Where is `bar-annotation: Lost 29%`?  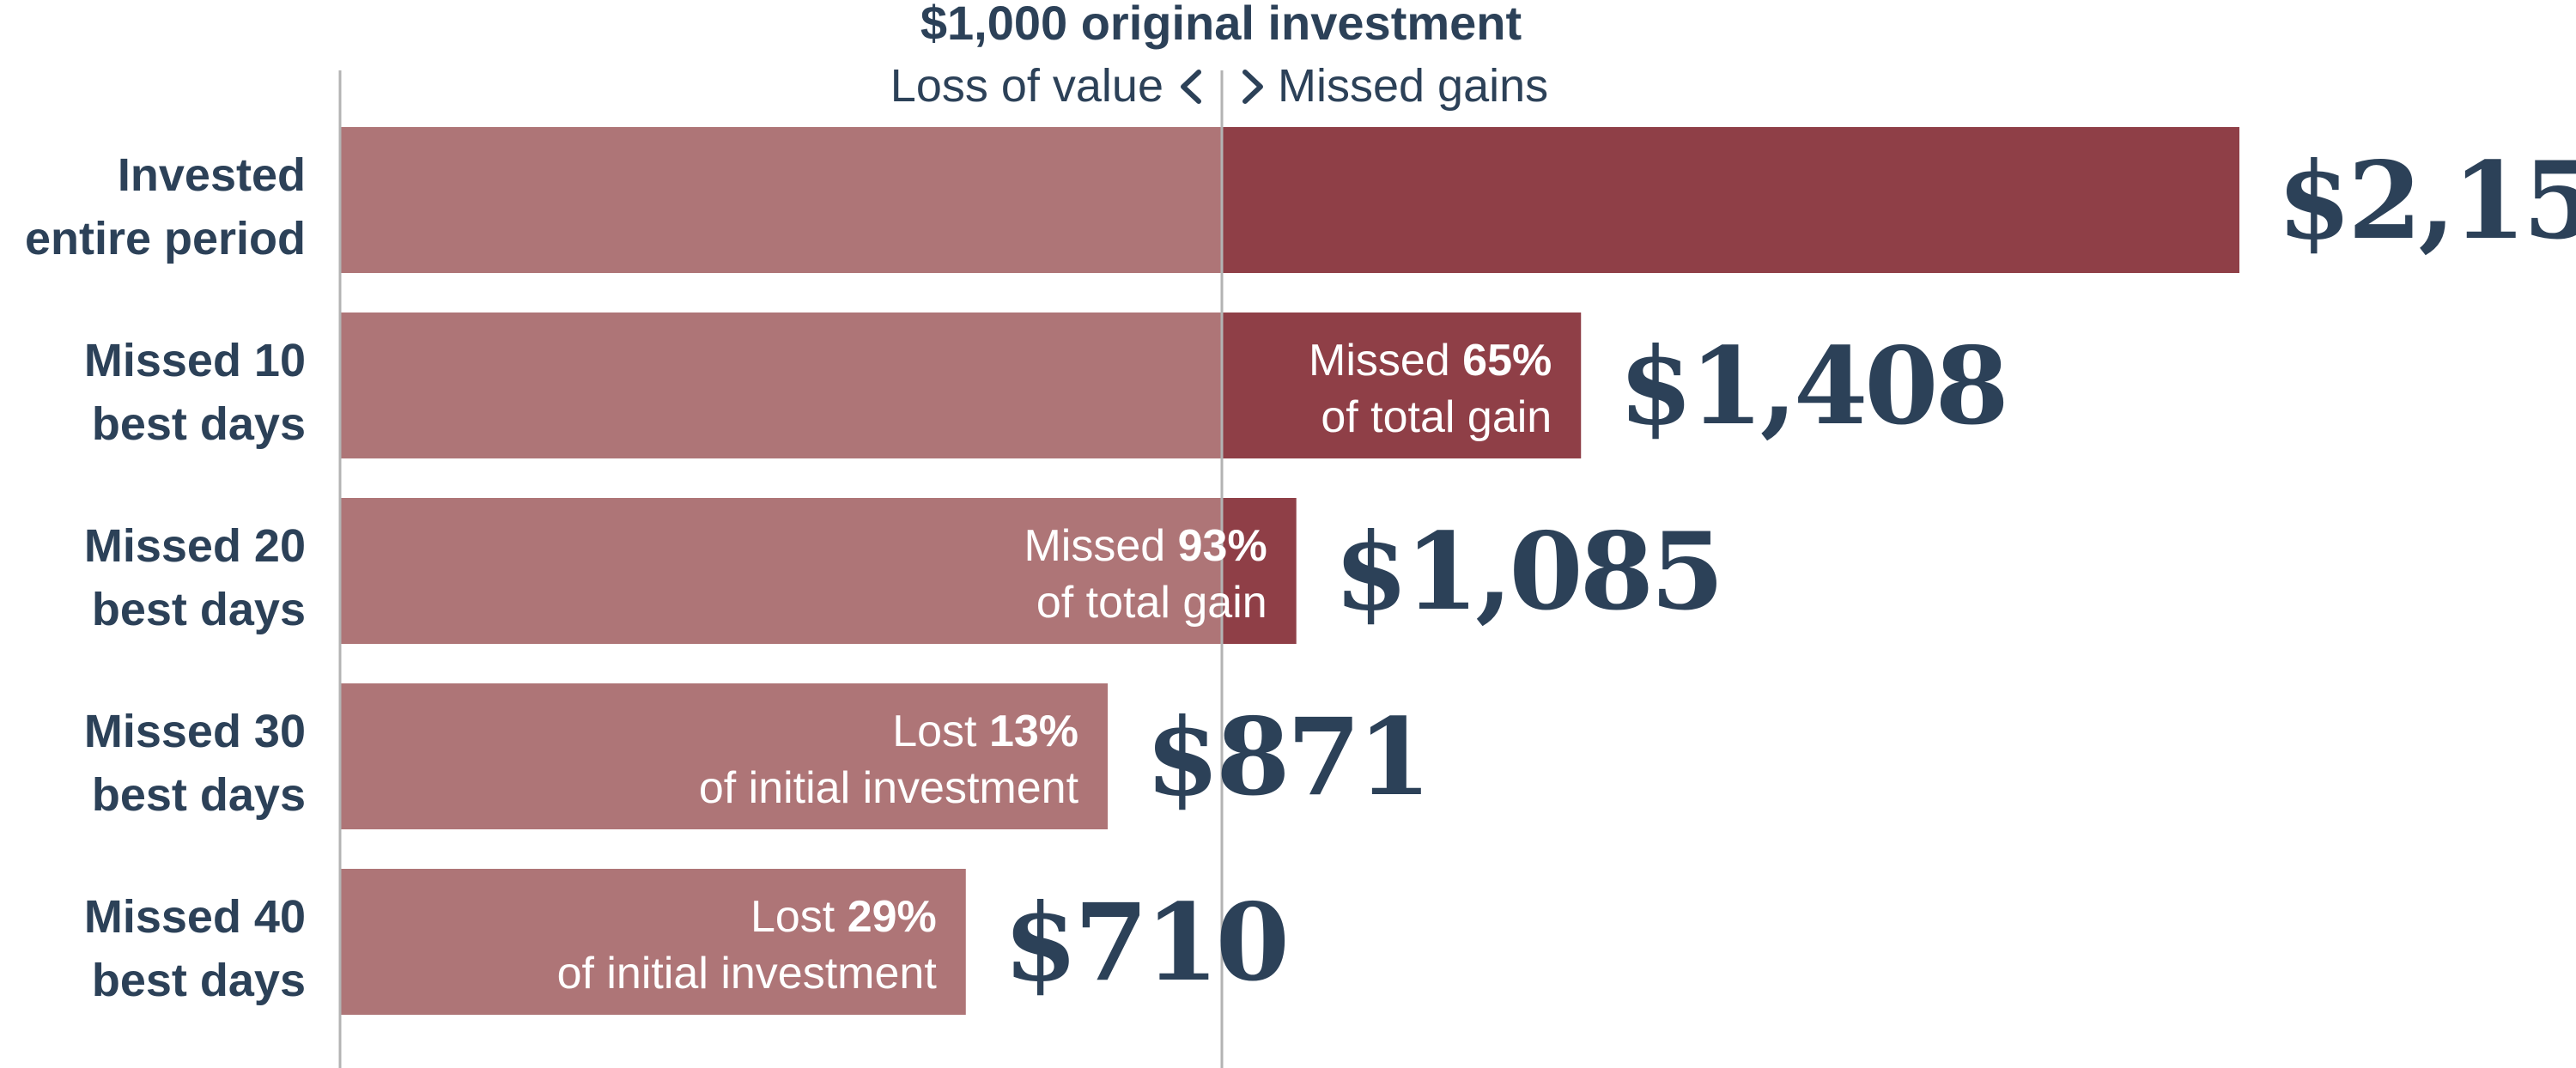 bar-annotation: Lost 29% is located at coordinates (843, 917).